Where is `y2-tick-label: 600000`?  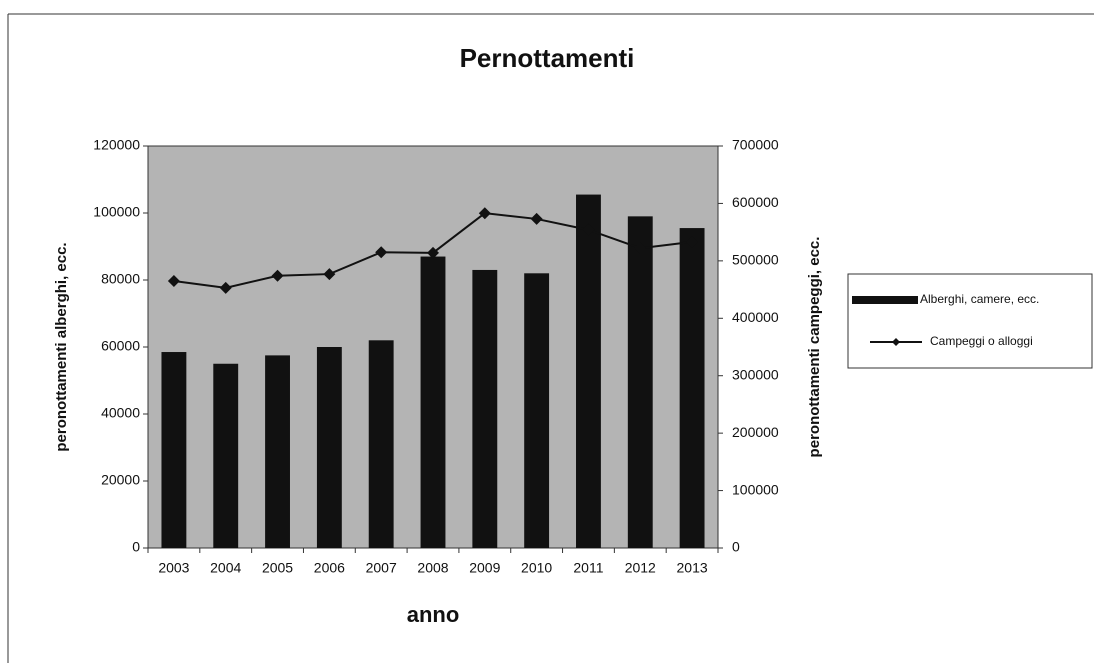
y2-tick-label: 600000 is located at coordinates (755, 202).